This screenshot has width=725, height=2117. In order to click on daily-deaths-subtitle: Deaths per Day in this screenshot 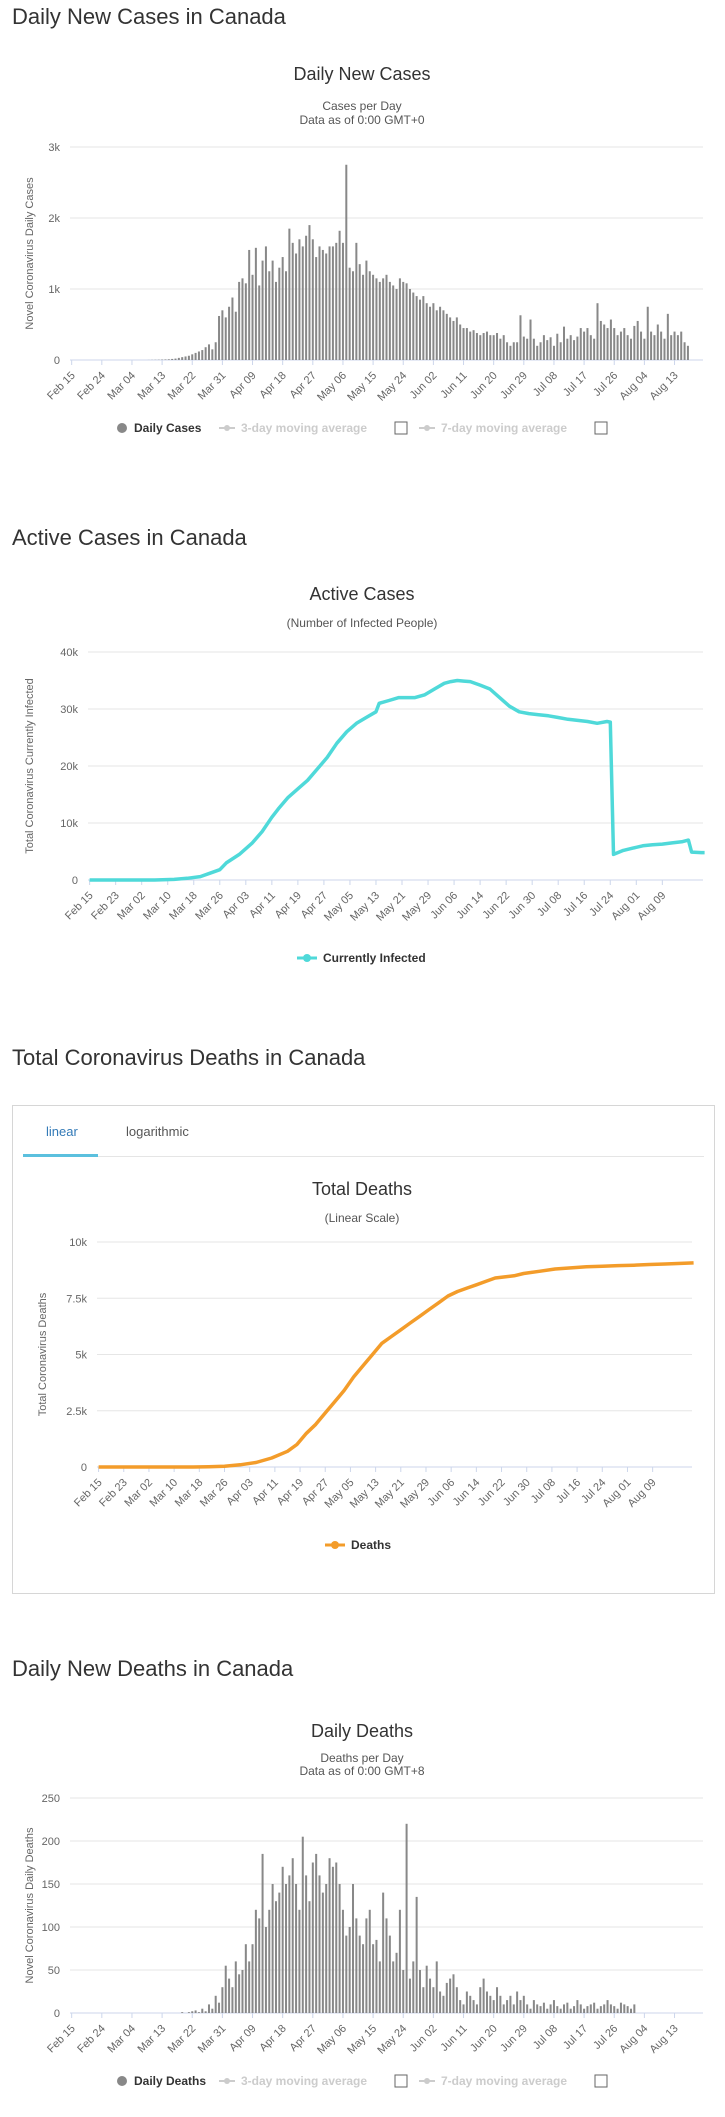, I will do `click(361, 1758)`.